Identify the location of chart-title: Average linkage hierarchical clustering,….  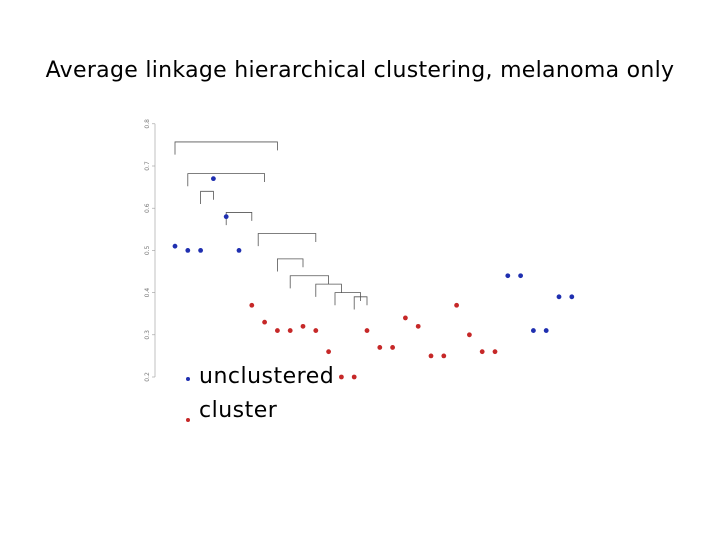
(360, 70).